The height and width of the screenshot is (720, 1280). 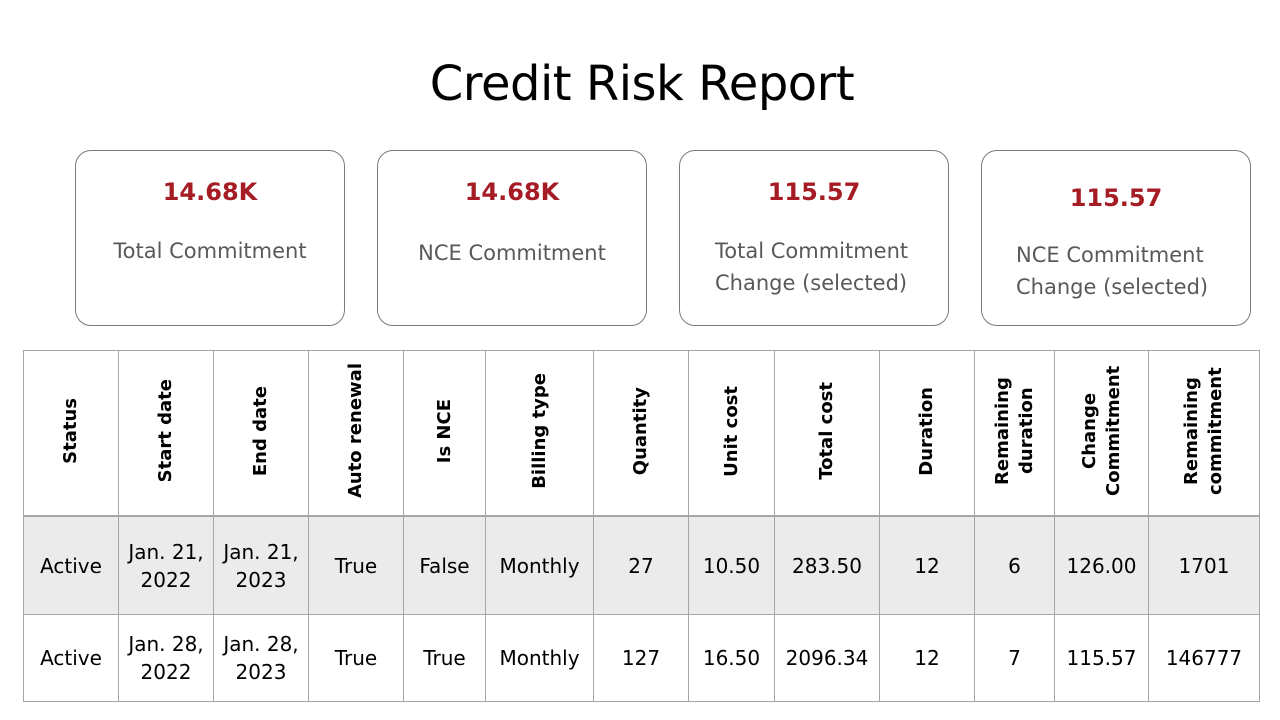 What do you see at coordinates (166, 433) in the screenshot?
I see `column-header-start-date: Start date` at bounding box center [166, 433].